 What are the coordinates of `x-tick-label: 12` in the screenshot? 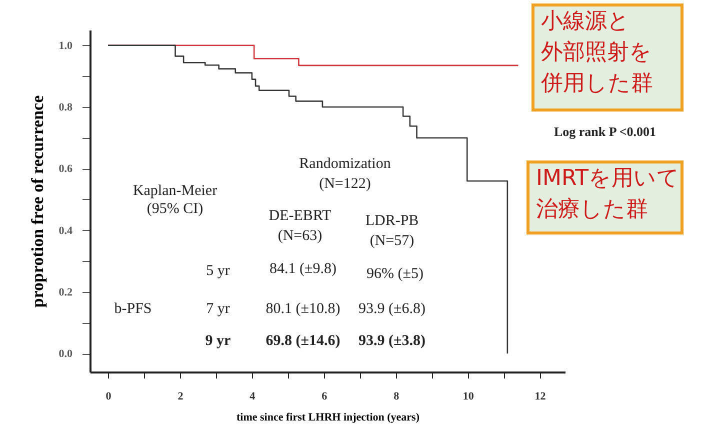 It's located at (540, 396).